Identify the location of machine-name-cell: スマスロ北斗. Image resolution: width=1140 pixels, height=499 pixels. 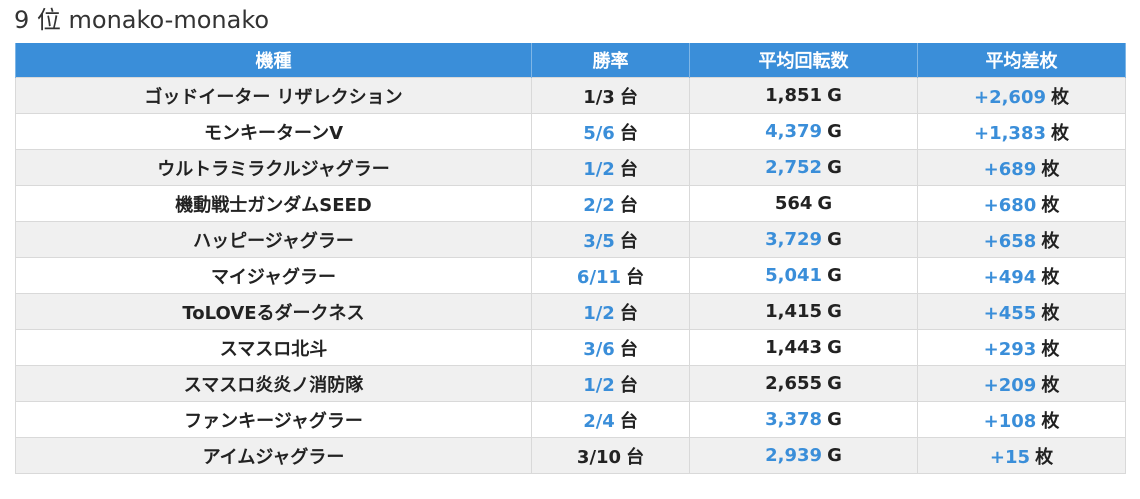
(273, 347).